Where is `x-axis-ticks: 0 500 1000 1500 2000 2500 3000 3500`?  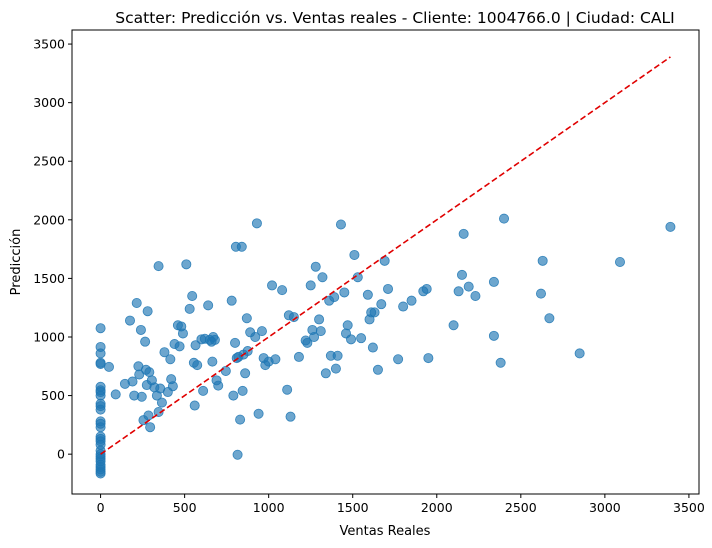
x-axis-ticks: 0 500 1000 1500 2000 2500 3000 3500 is located at coordinates (401, 504).